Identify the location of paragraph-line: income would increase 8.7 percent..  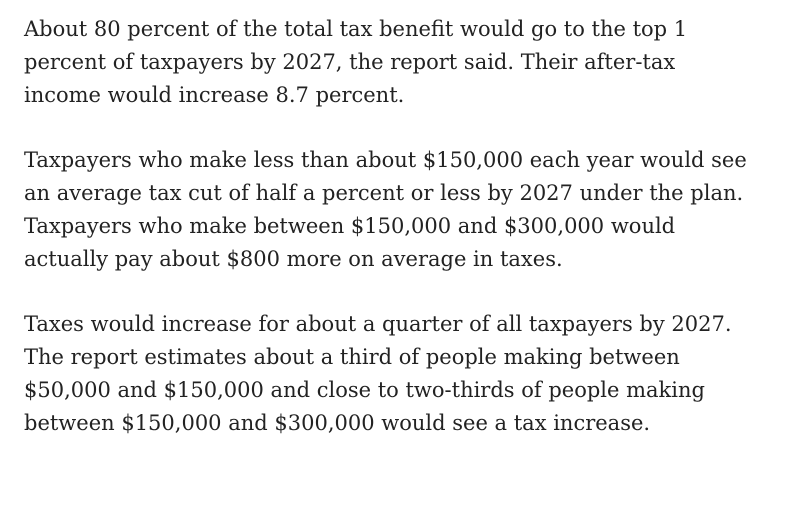
(214, 95).